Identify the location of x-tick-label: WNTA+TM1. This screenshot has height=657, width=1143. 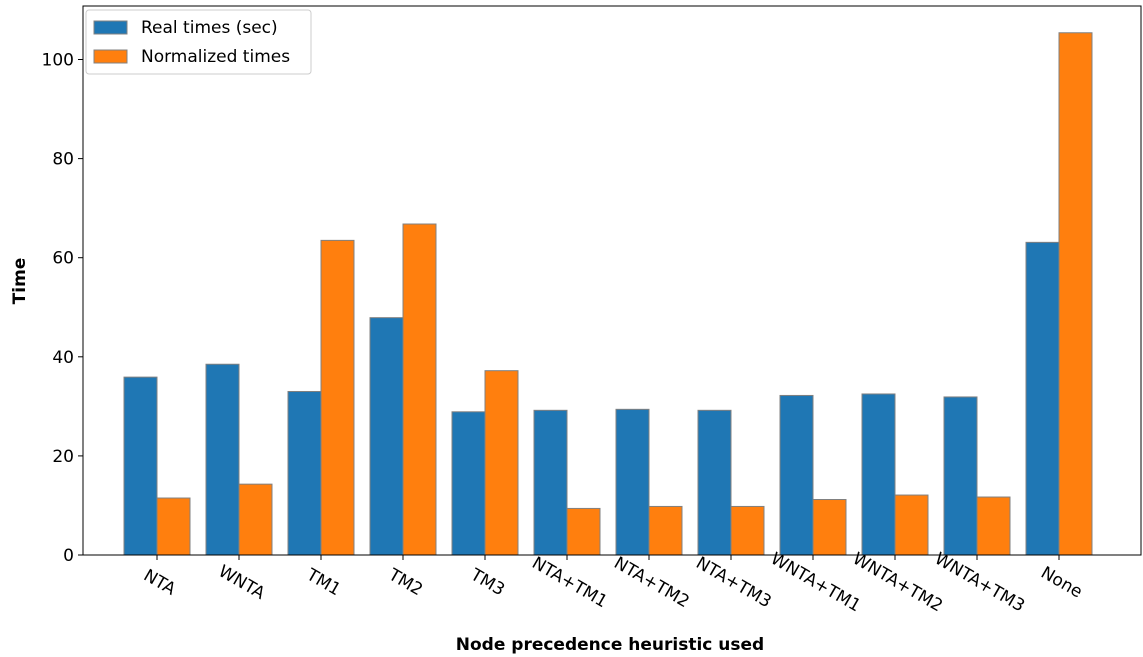
(815, 582).